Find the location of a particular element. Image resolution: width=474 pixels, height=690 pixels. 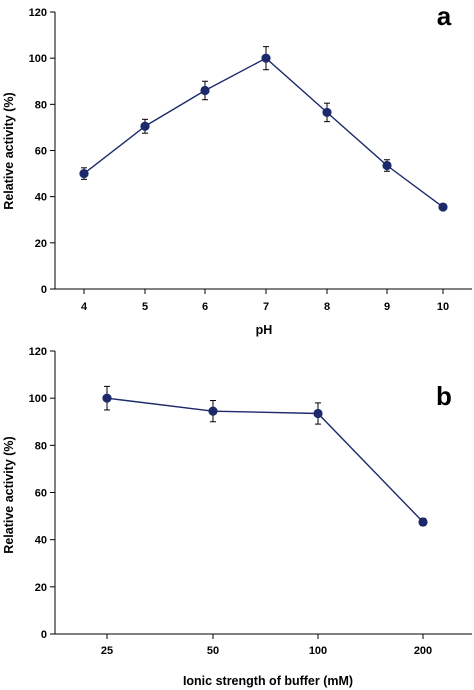

panel-a-x-tick-label: 5 is located at coordinates (145, 307).